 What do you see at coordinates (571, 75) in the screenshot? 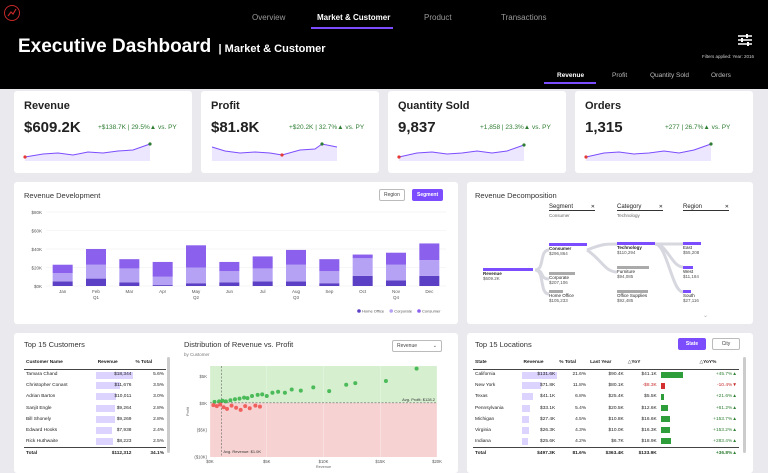
I see `metric-tab-revenue: Revenue` at bounding box center [571, 75].